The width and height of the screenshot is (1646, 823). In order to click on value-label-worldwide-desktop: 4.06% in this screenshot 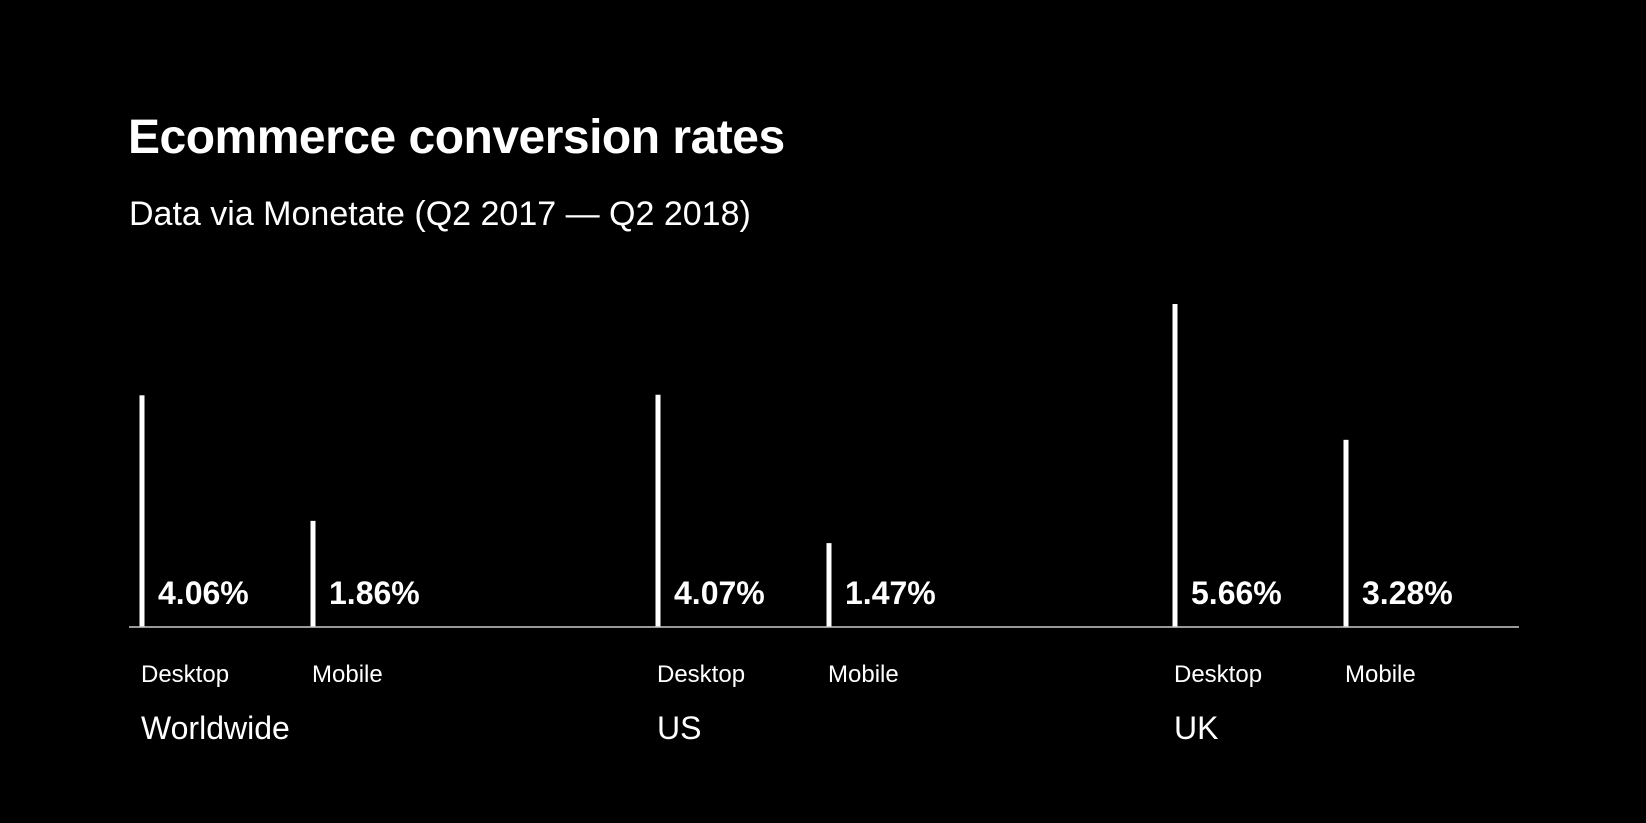, I will do `click(203, 593)`.